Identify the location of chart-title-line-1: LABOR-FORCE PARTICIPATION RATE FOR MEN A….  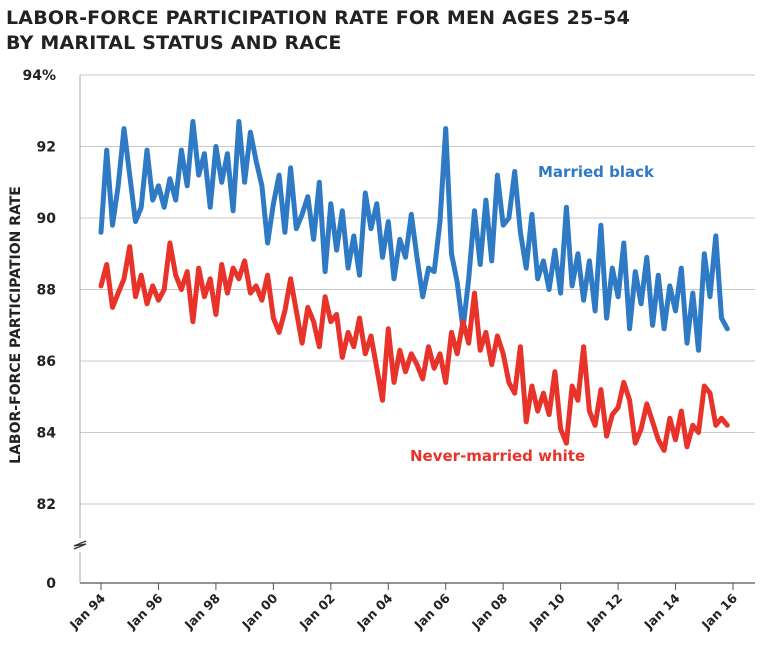
(318, 18).